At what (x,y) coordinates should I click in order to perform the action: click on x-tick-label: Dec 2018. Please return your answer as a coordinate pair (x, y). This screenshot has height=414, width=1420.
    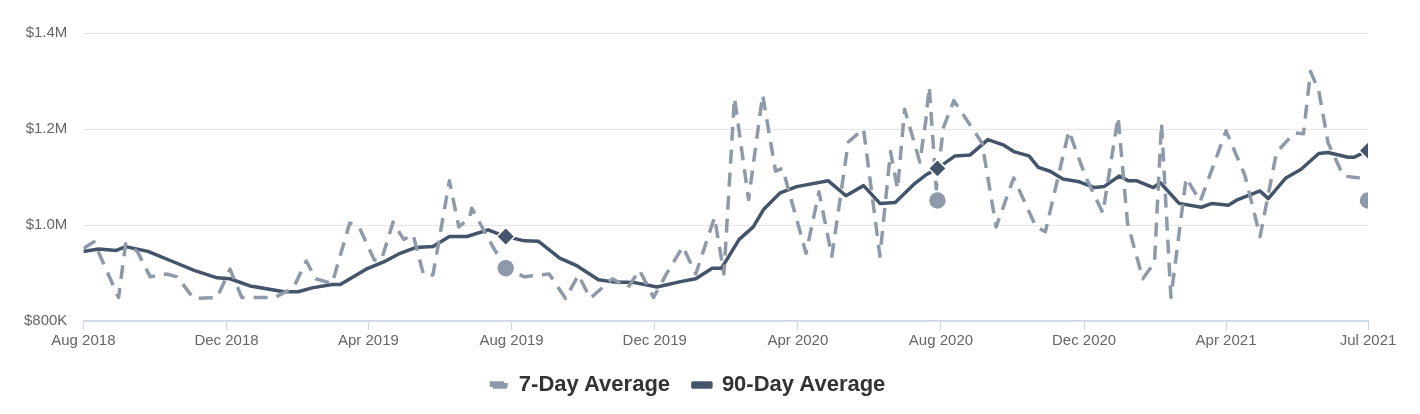
    Looking at the image, I should click on (226, 340).